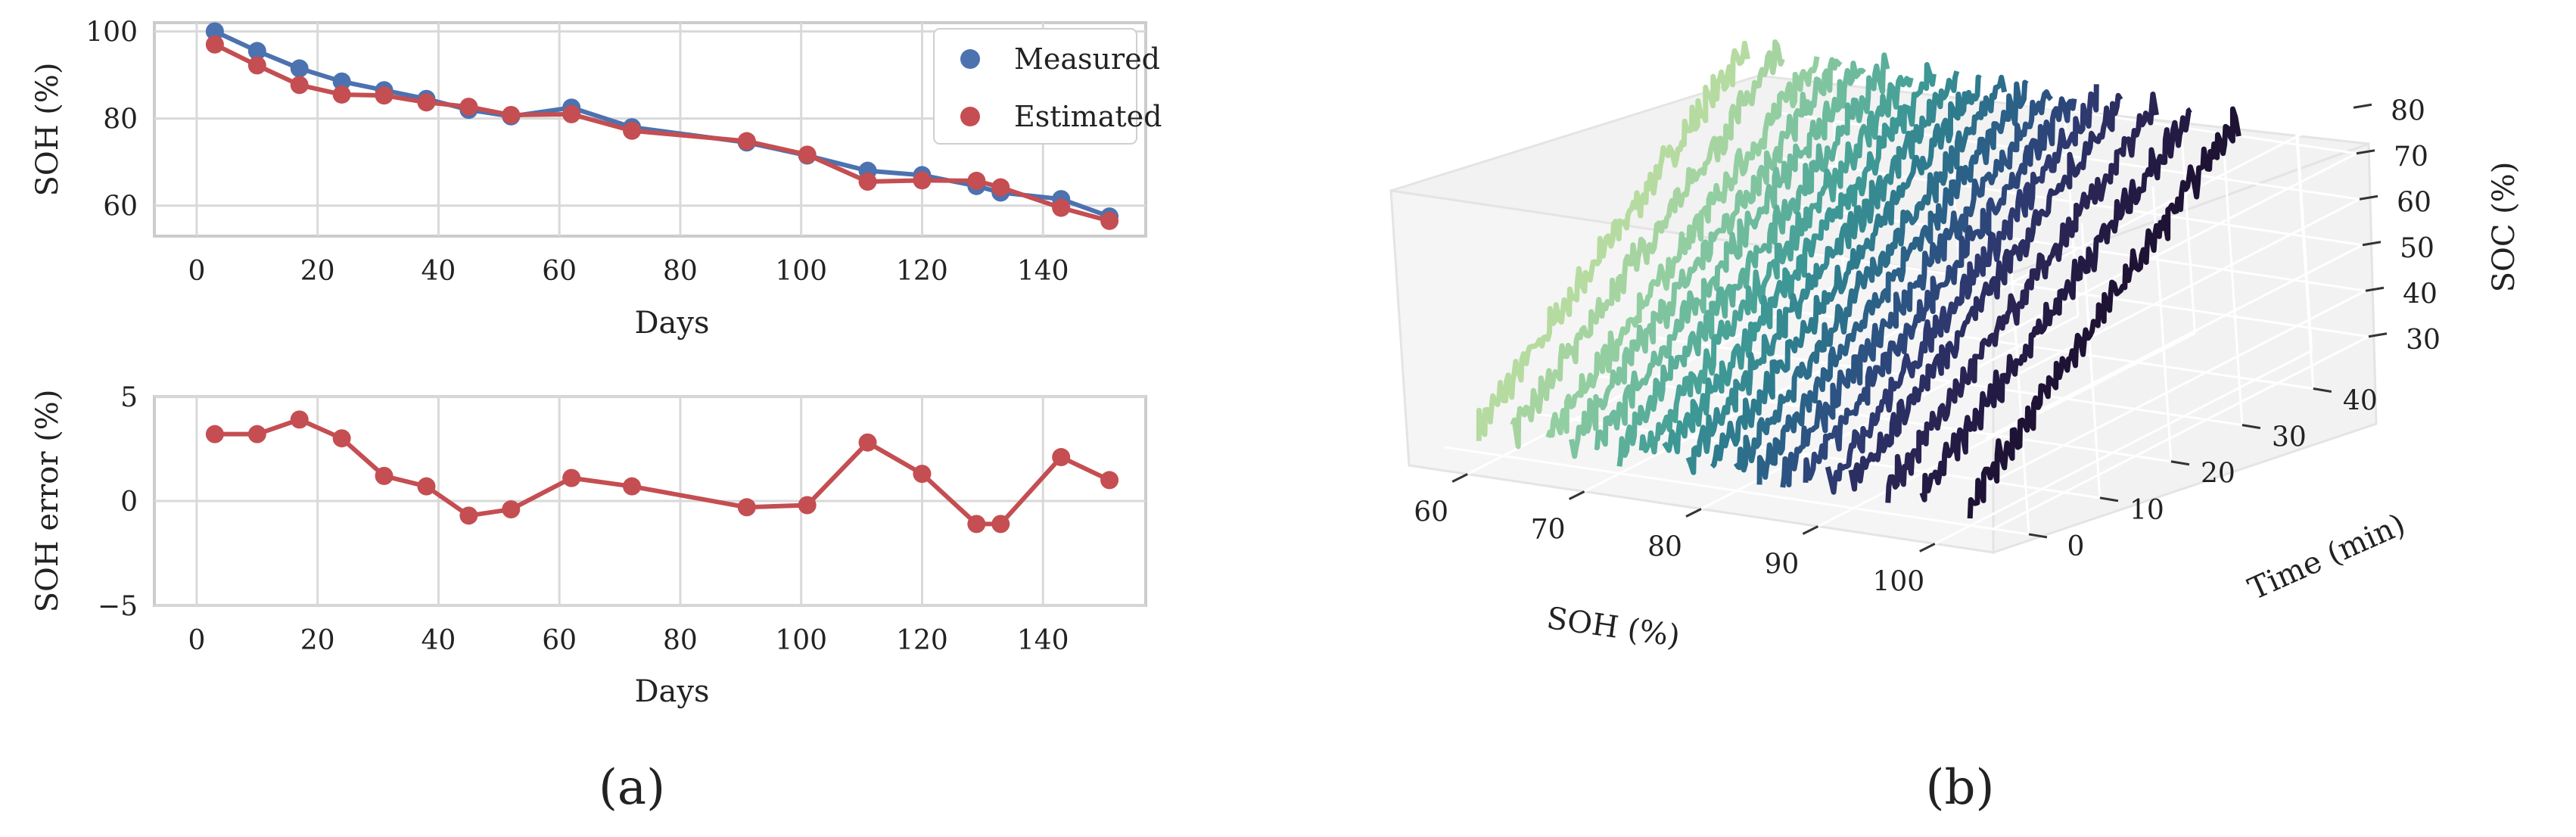 This screenshot has height=837, width=2576. I want to click on soh-axis-ticks: 60 70 80 90 100, so click(1675, 535).